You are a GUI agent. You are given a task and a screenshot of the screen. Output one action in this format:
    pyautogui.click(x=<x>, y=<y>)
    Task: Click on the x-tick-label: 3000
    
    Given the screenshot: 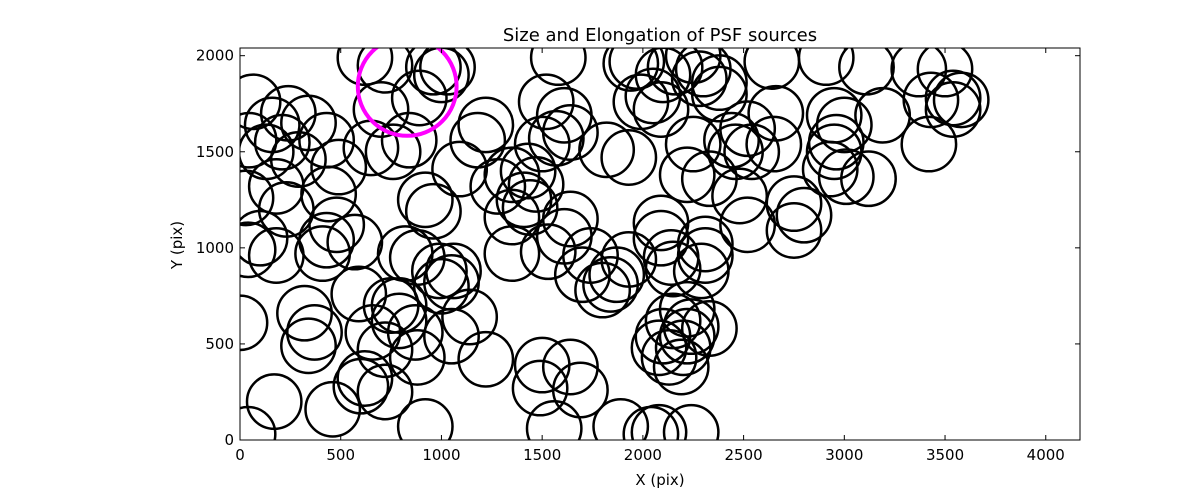 What is the action you would take?
    pyautogui.click(x=844, y=455)
    